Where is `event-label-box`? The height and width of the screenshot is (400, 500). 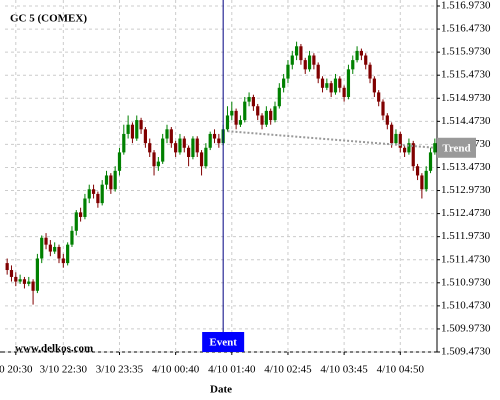 event-label-box is located at coordinates (223, 342).